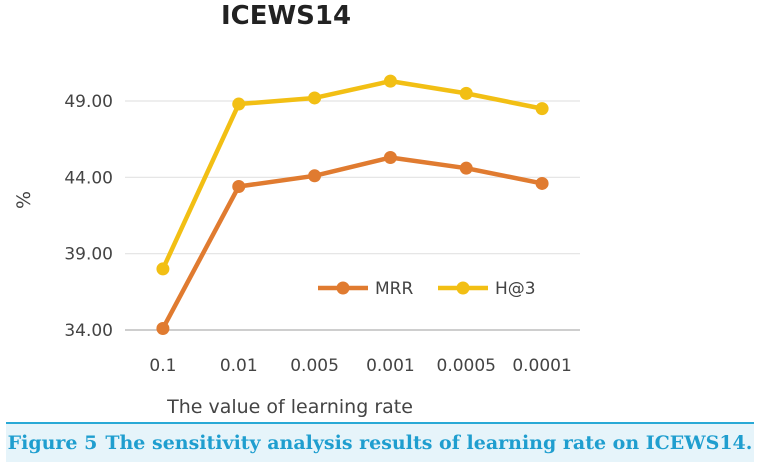 This screenshot has width=760, height=472. Describe the element at coordinates (360, 366) in the screenshot. I see `x-axis-ticks: 0.1 0.01 0.005 0.001 0.0005 0.0001` at that location.